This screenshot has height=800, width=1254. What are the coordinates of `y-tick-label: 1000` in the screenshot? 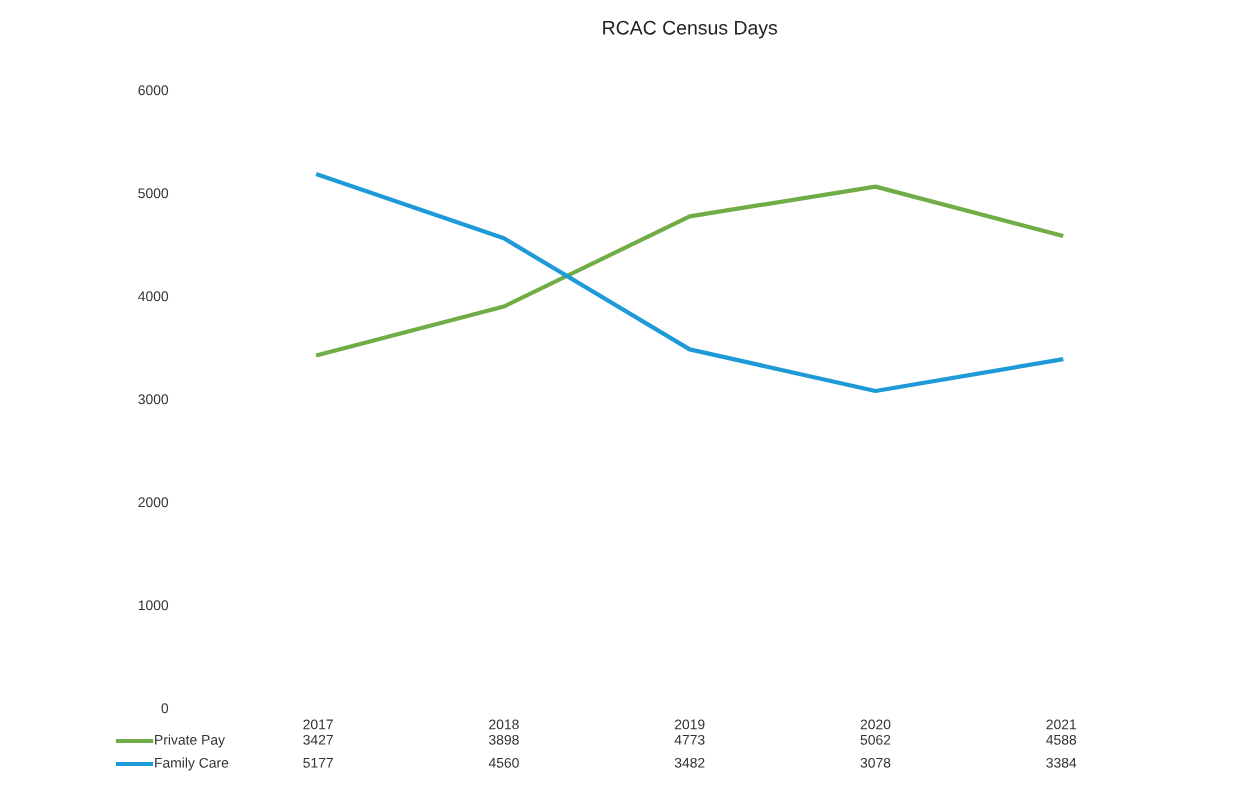 It's located at (153, 605).